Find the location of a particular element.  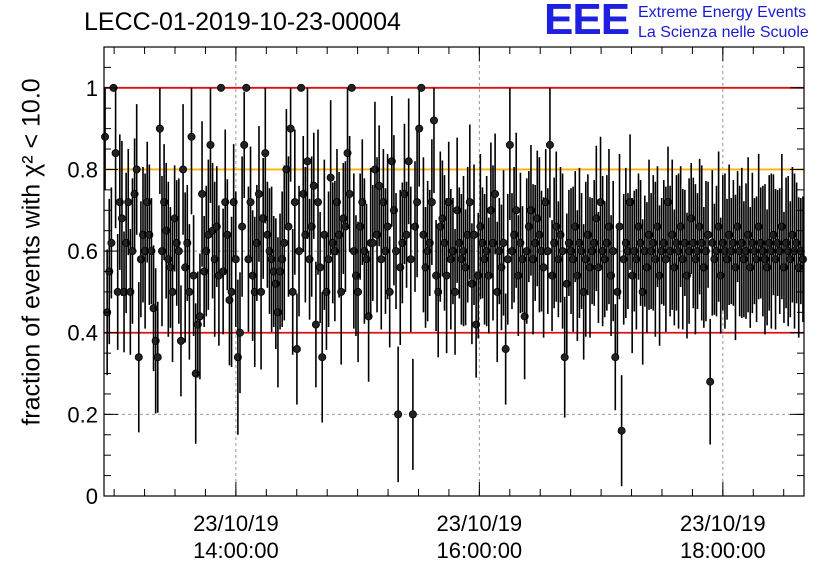

y-tick-label: 0.4 is located at coordinates (82, 333).